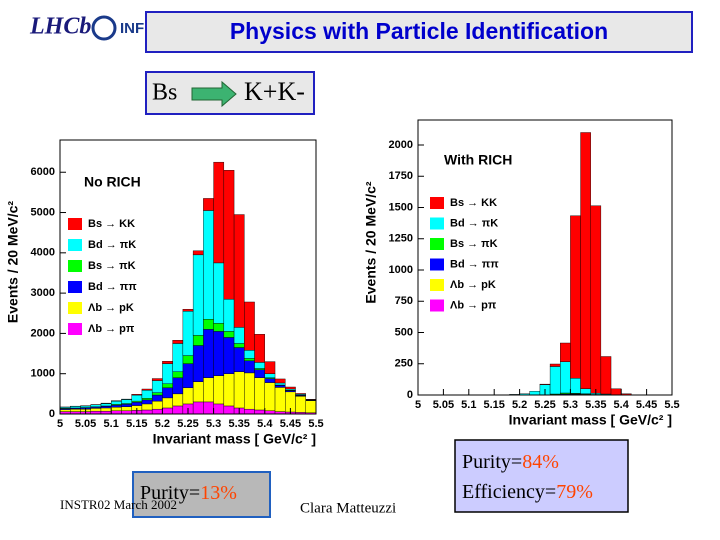  I want to click on legend-label: Bd → ππ, so click(112, 287).